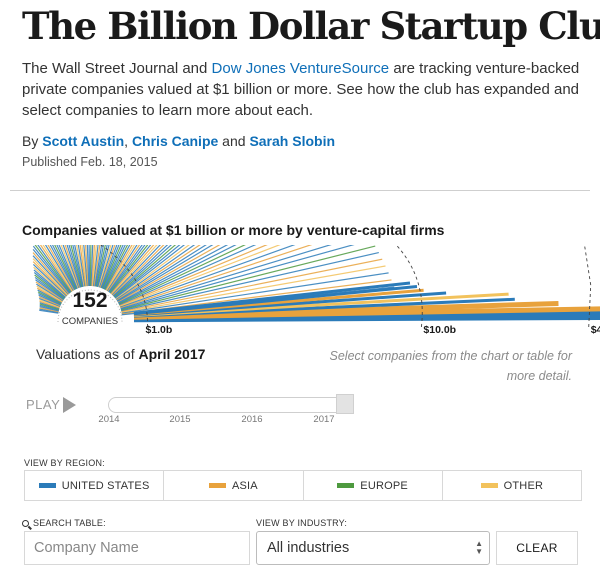 The height and width of the screenshot is (569, 600). I want to click on author-link-sarah-slobin: Sarah Slobin, so click(292, 141).